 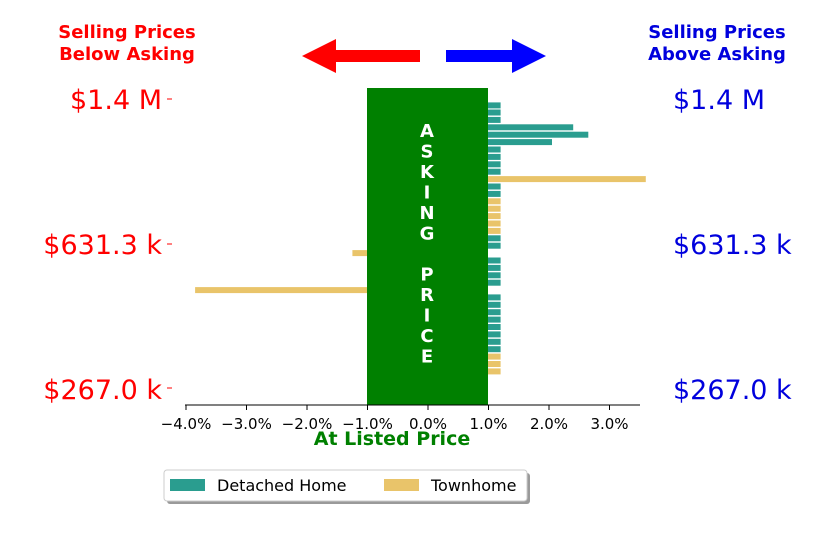 I want to click on legend-label-townhome: Townhome, so click(x=473, y=485).